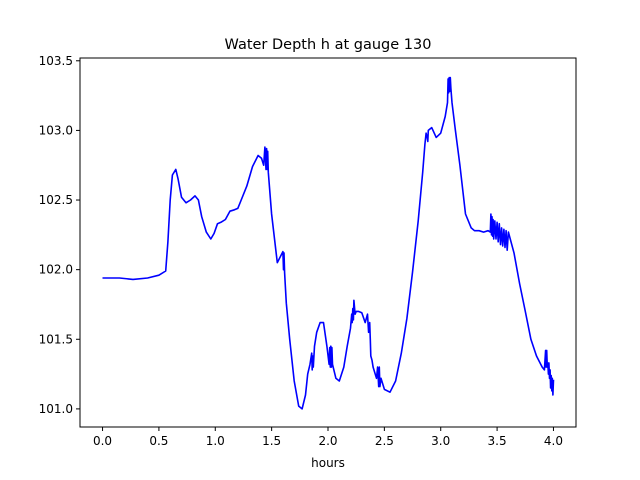 The height and width of the screenshot is (480, 640). Describe the element at coordinates (328, 45) in the screenshot. I see `chart-title: Water Depth h at gauge 130` at that location.